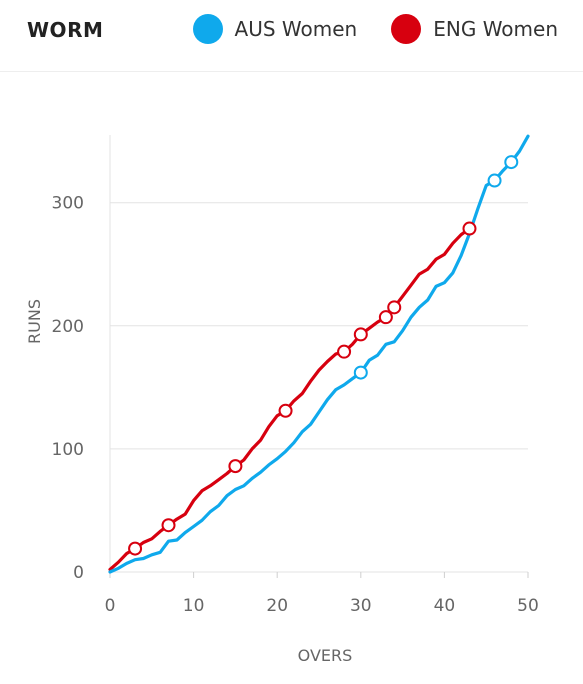  I want to click on x-tick-label-20: 20, so click(277, 606).